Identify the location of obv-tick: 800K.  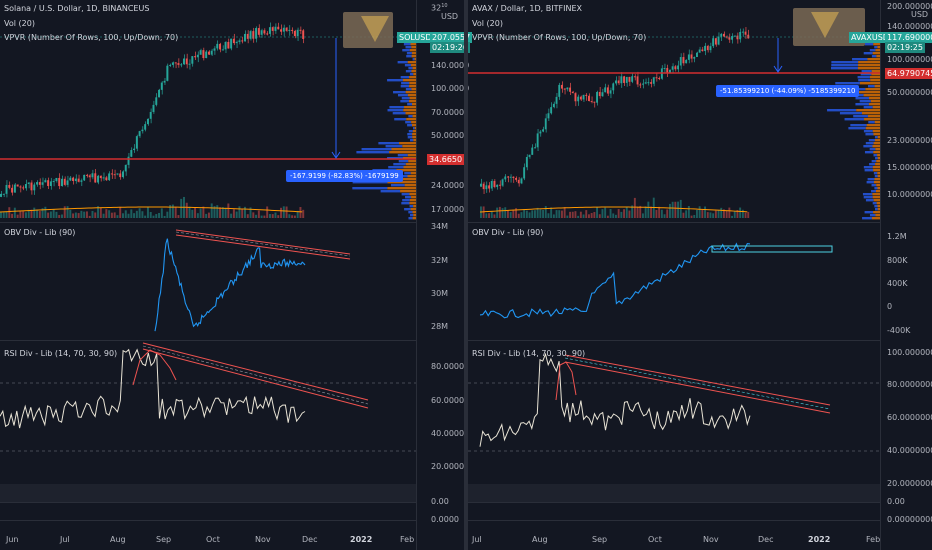
(897, 260).